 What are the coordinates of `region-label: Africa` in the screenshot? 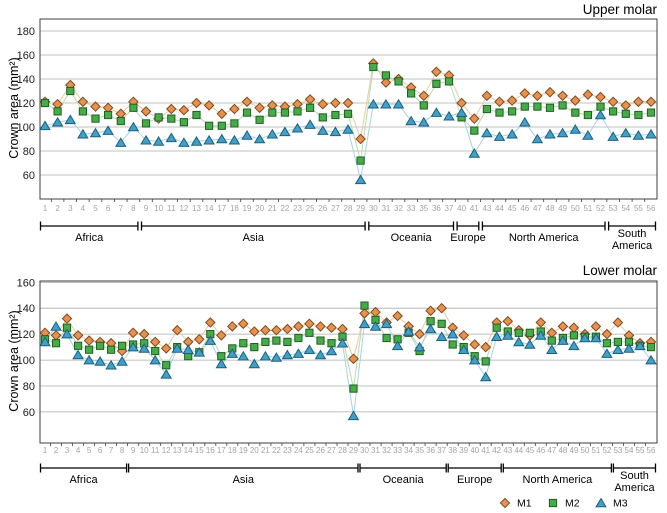 It's located at (89, 238).